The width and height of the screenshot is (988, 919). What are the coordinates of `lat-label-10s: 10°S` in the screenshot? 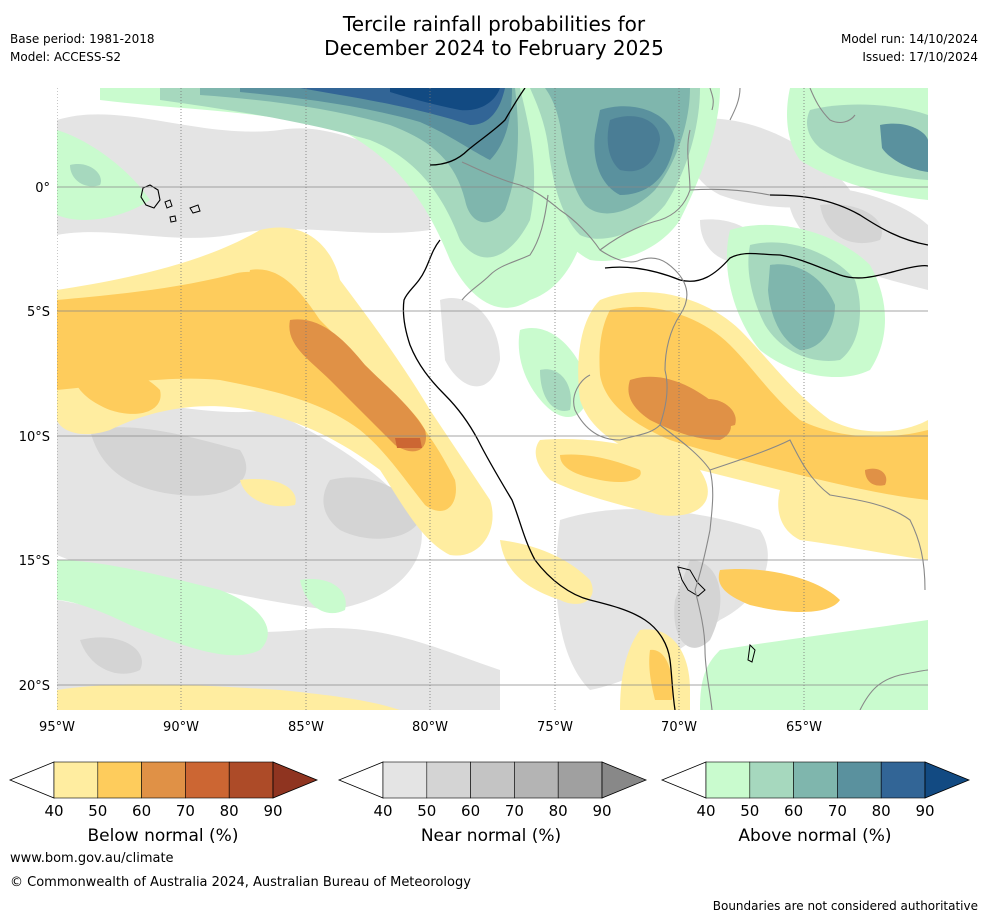 It's located at (34, 437).